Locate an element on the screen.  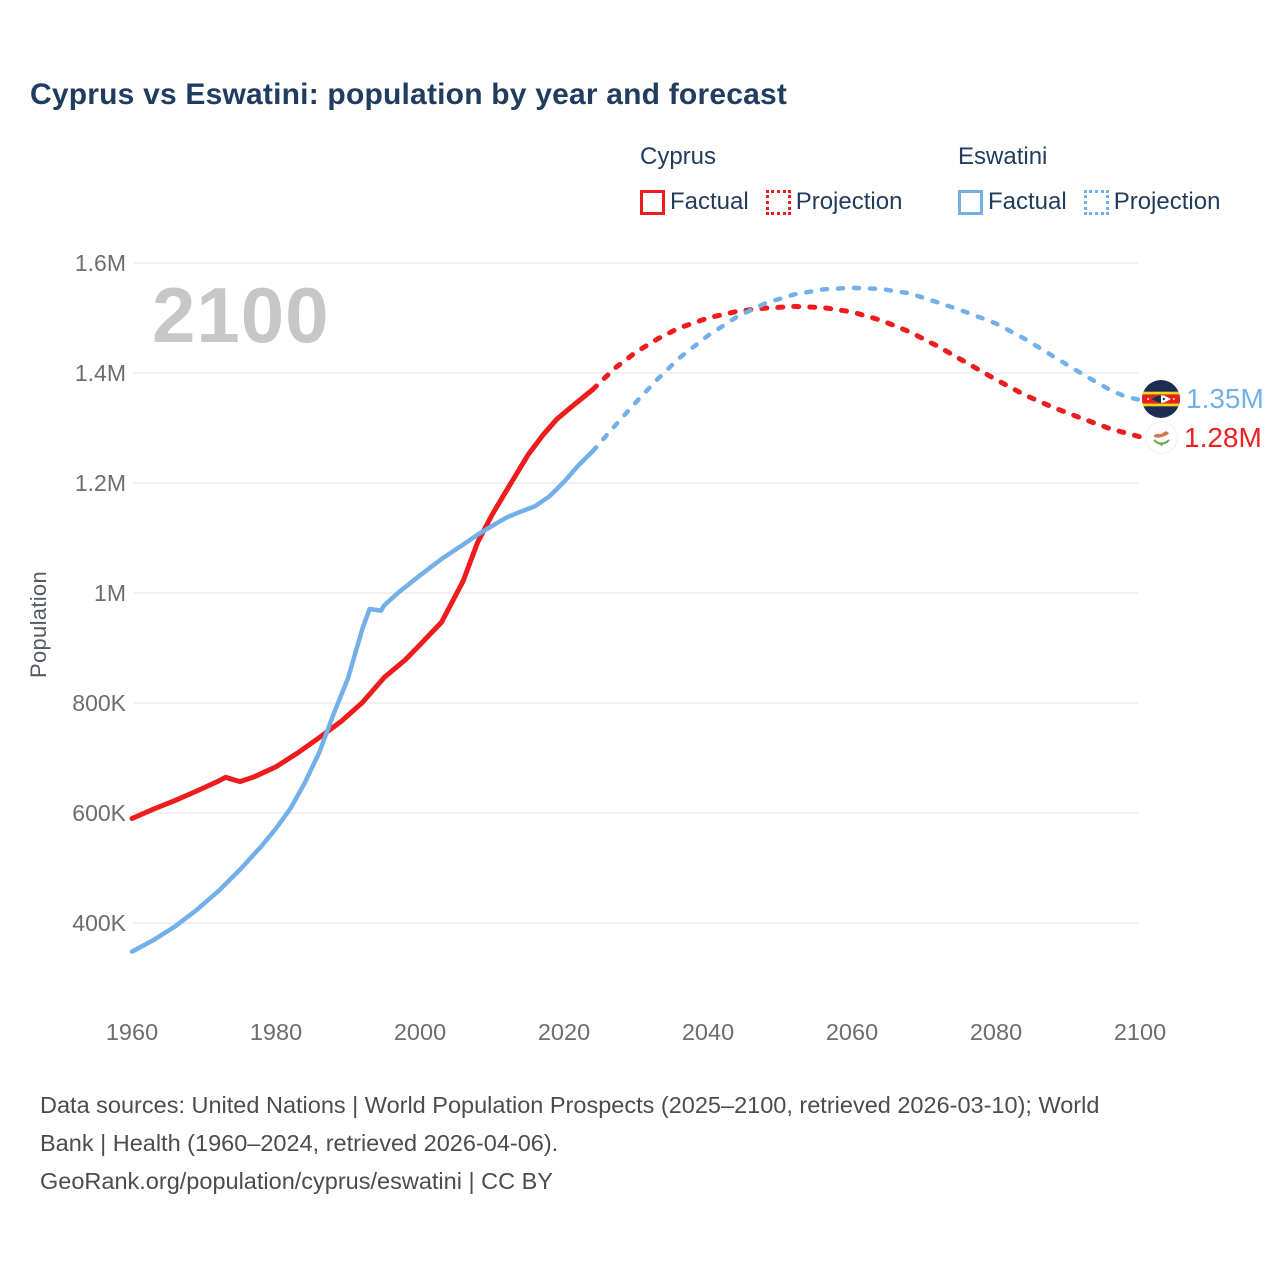
x-tick-label-1980: 1980 is located at coordinates (276, 1032).